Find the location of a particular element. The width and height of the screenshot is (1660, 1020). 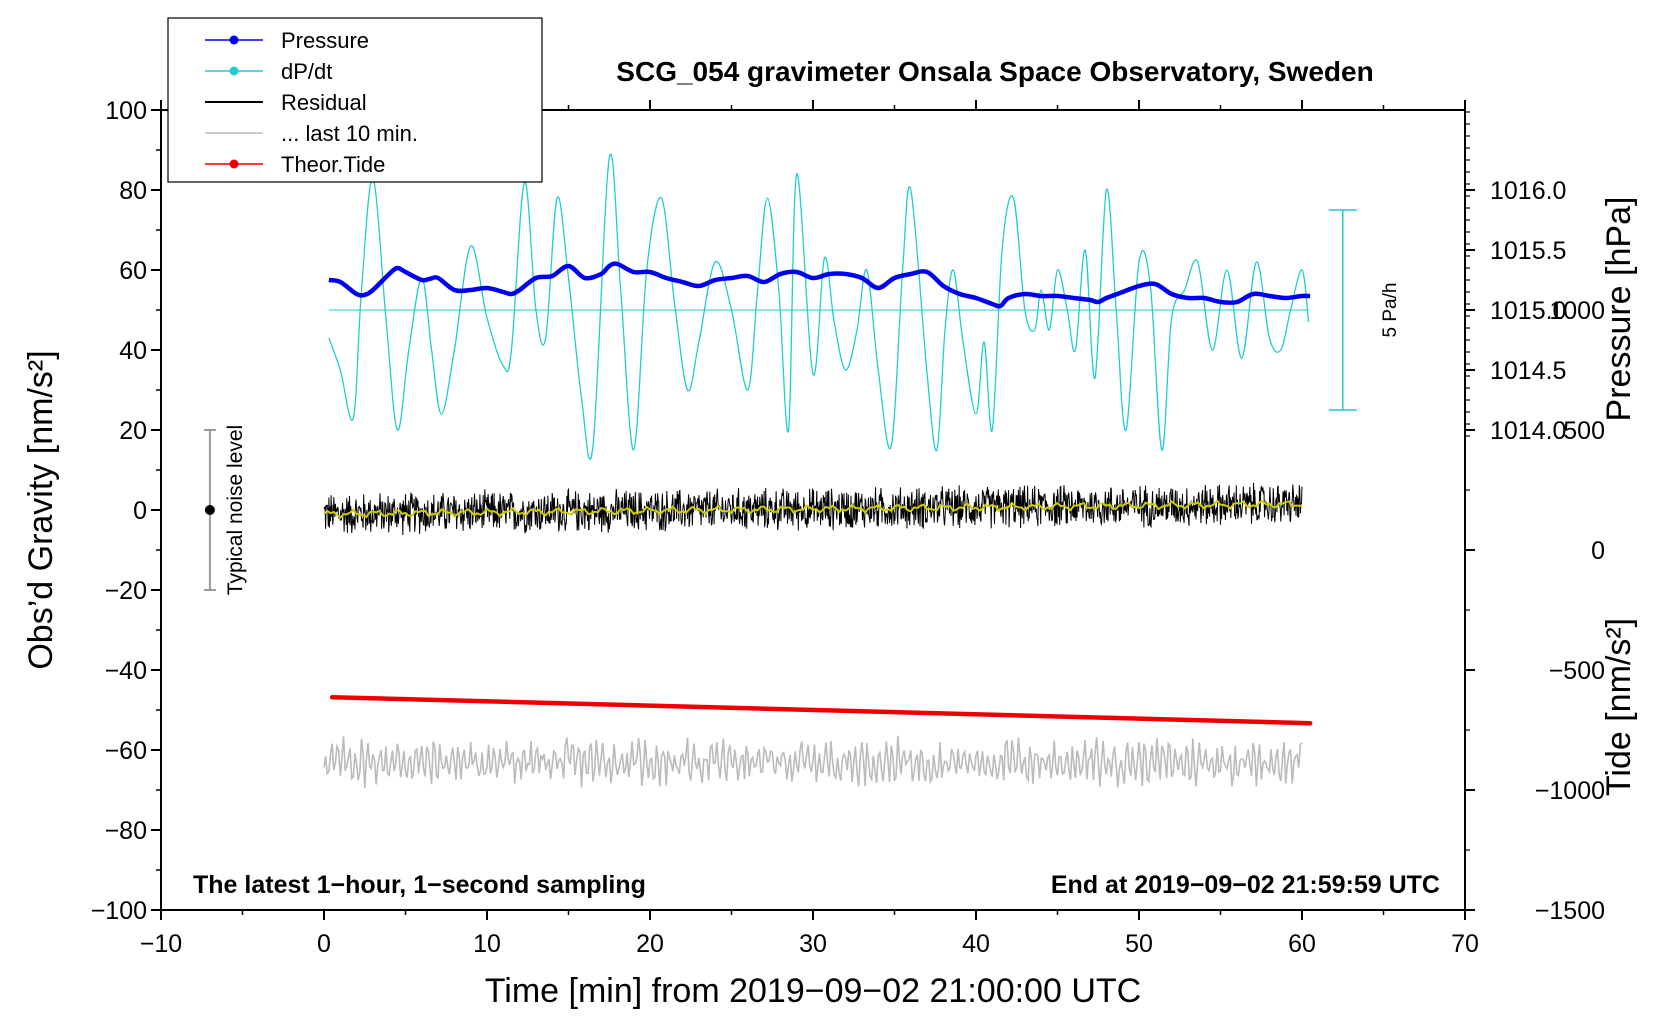

y-left-tick-label: −40 is located at coordinates (126, 671).